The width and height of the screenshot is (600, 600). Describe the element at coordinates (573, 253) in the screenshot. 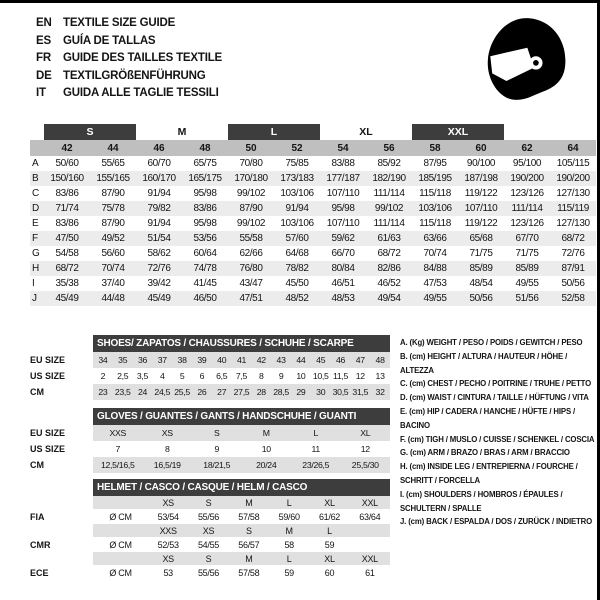

I see `measurement-value: 72/76` at that location.